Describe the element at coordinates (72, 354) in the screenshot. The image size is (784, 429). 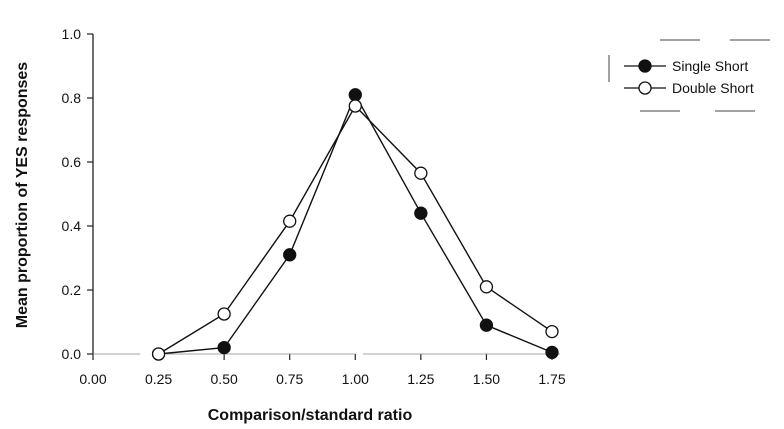
I see `y-tick-label: 0.0` at that location.